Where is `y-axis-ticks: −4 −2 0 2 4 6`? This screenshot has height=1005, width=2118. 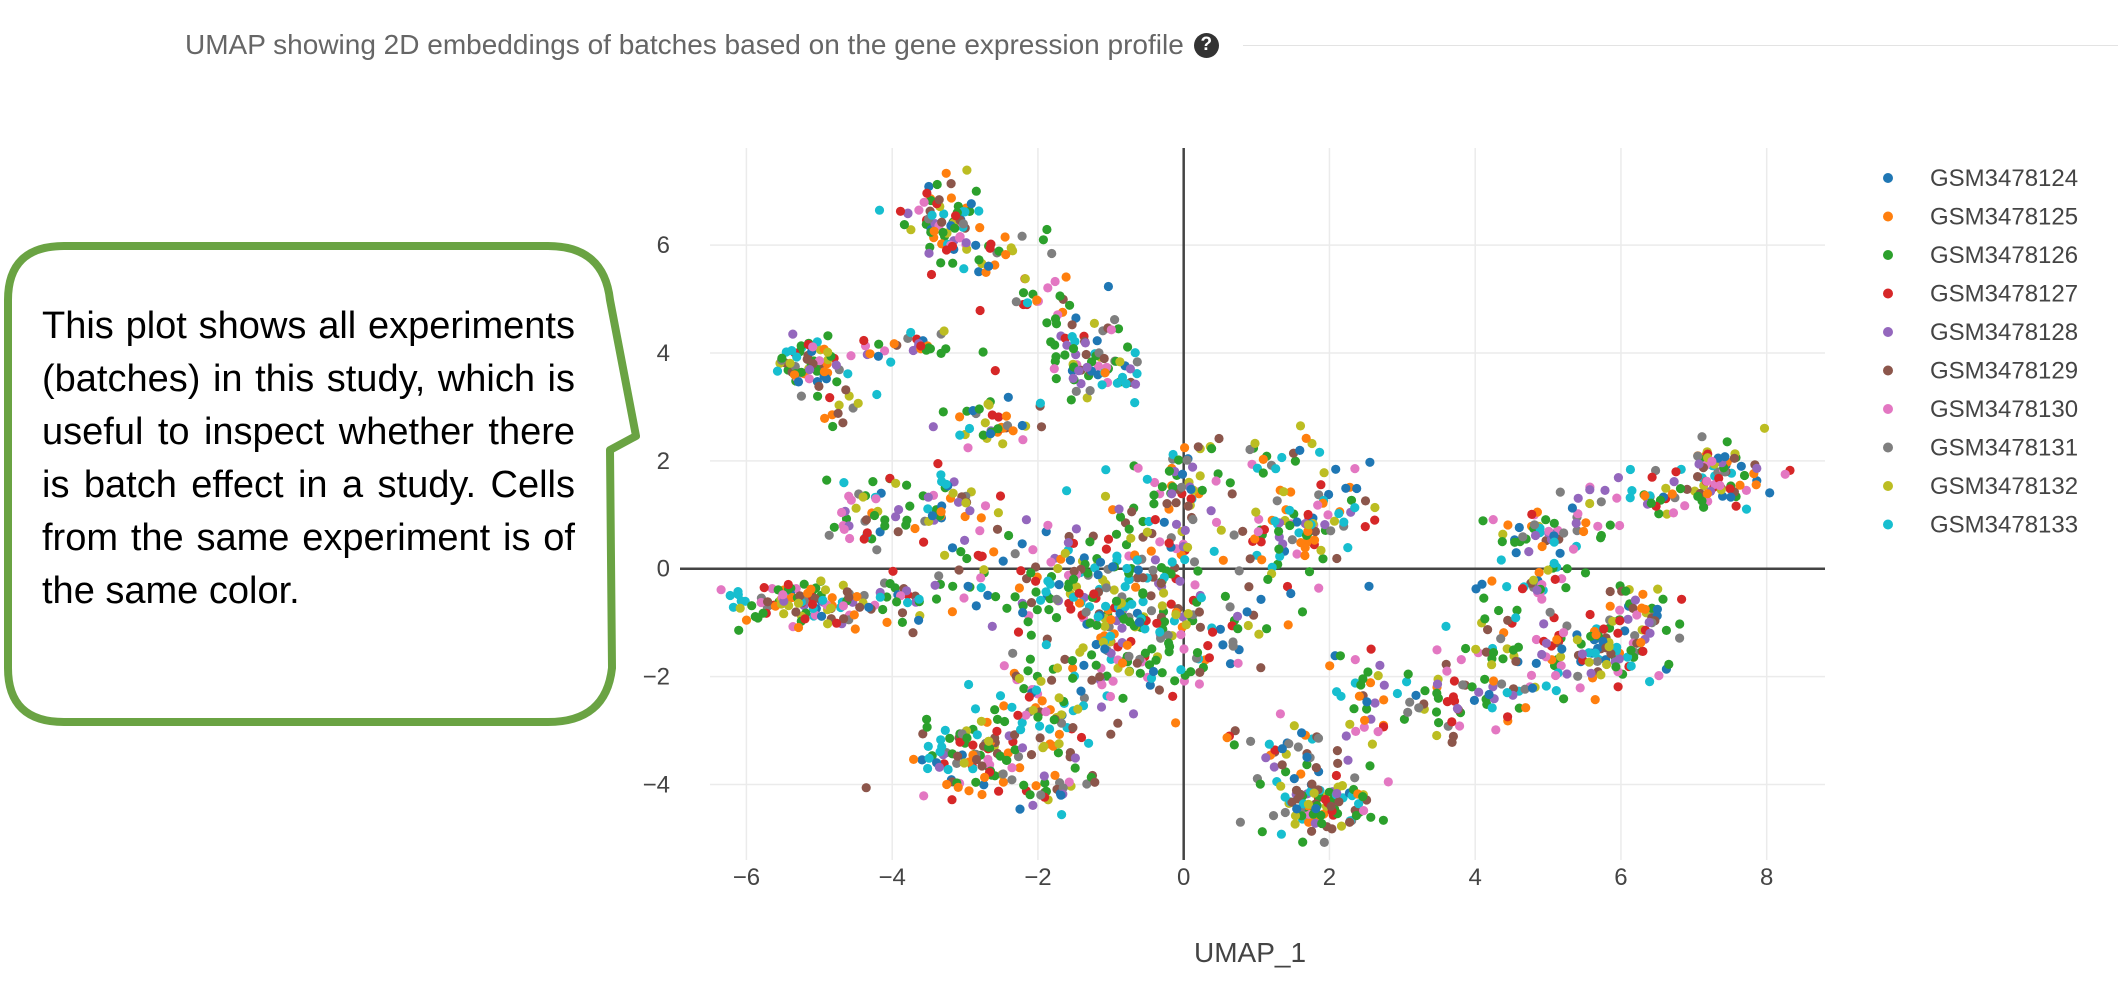 y-axis-ticks: −4 −2 0 2 4 6 is located at coordinates (656, 515).